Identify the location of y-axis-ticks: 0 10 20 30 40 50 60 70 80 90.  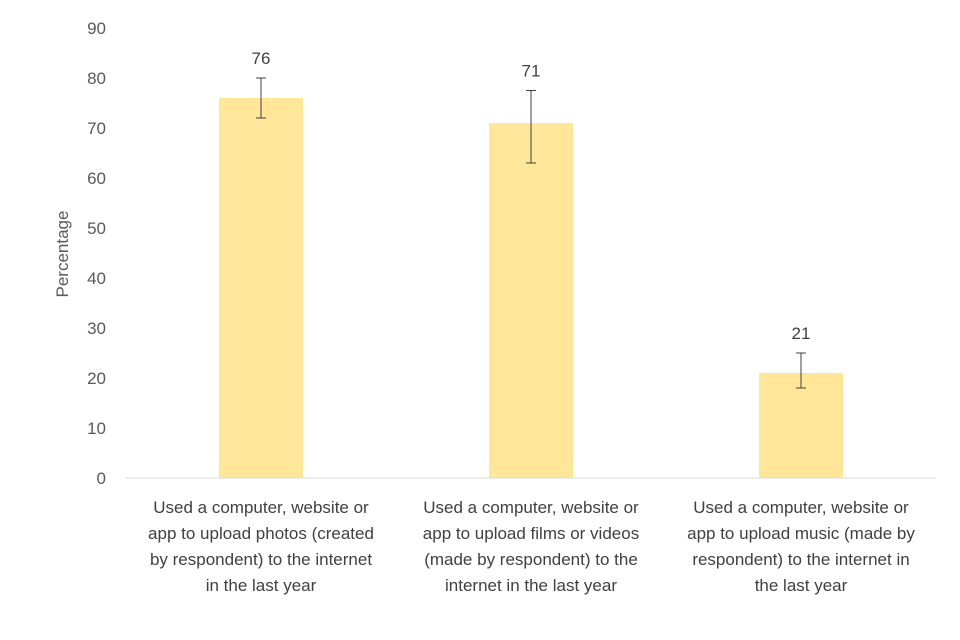
(96, 253).